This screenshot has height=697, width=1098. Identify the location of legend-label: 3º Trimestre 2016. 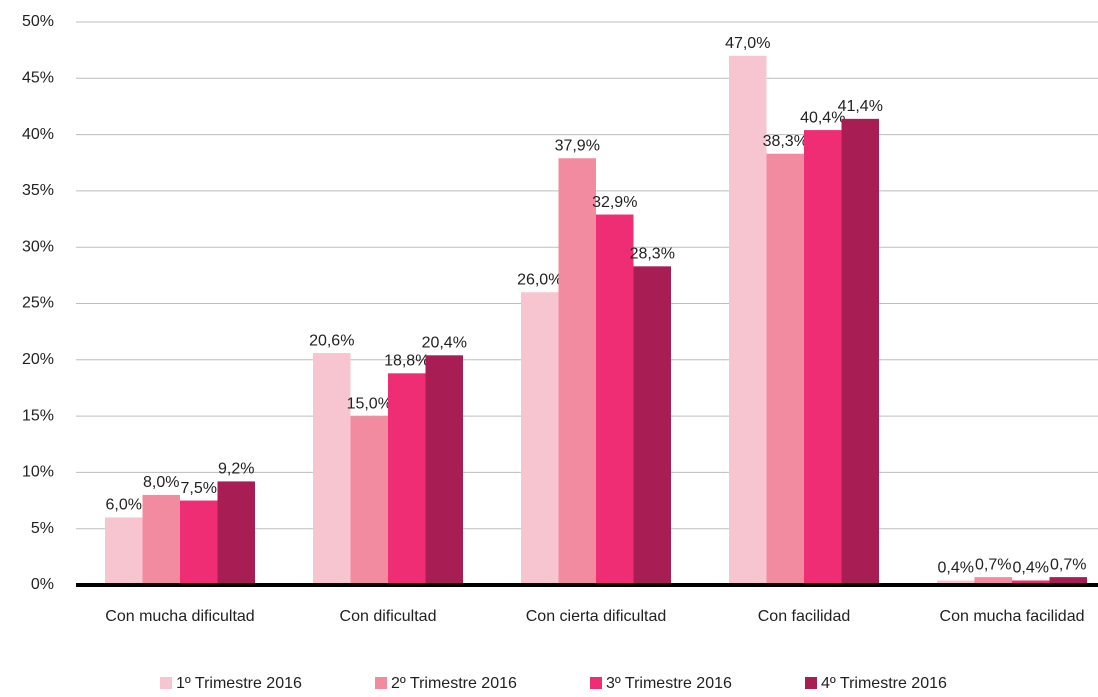
(669, 683).